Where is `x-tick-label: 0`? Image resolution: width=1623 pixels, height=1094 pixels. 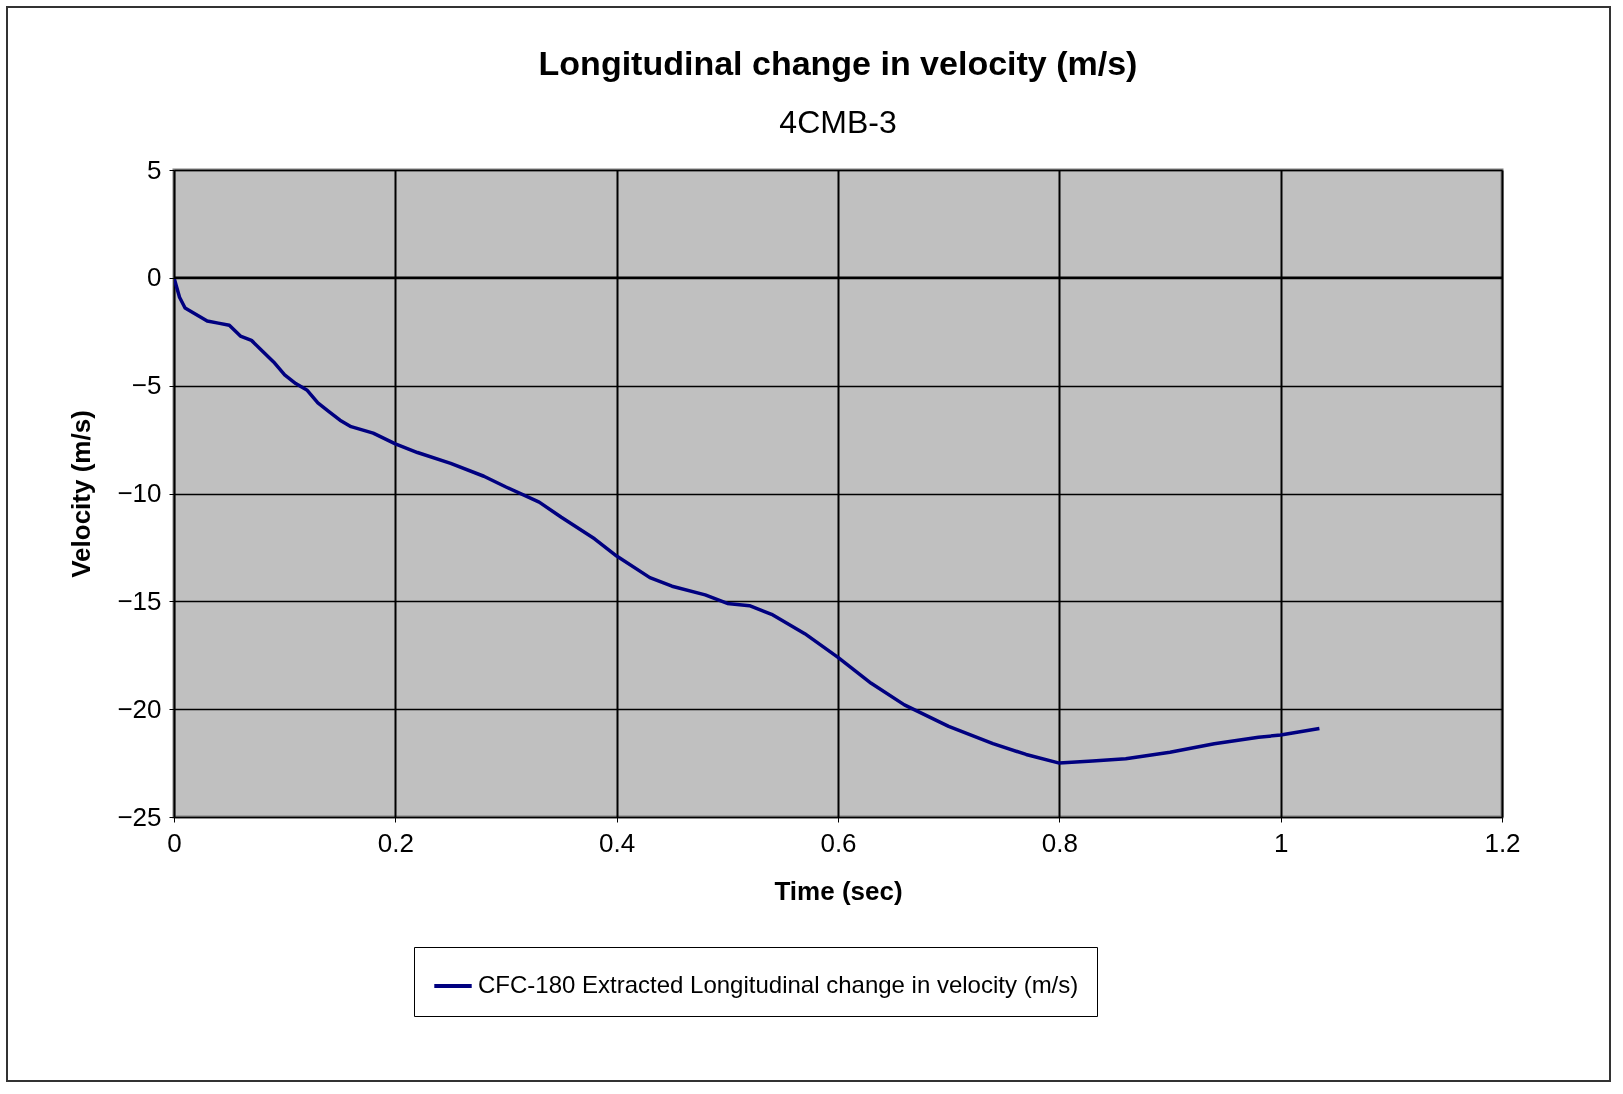
x-tick-label: 0 is located at coordinates (174, 842).